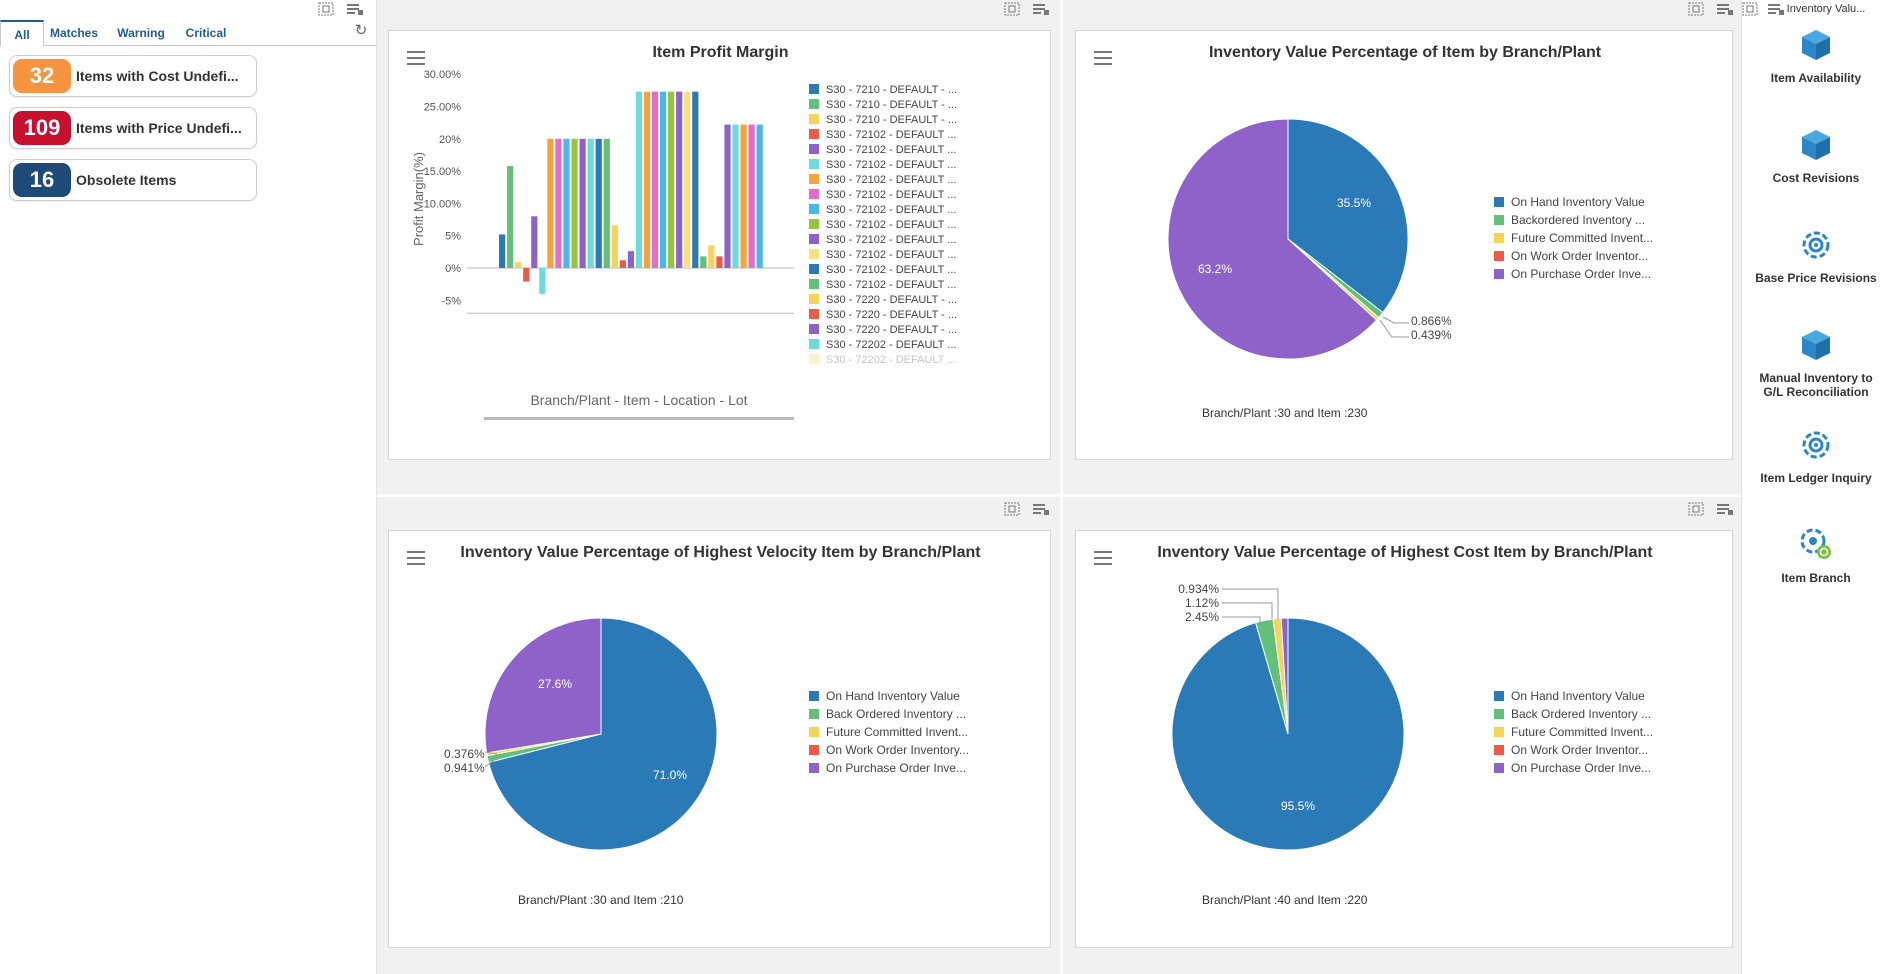  What do you see at coordinates (361, 30) in the screenshot?
I see `refresh-icon: ↻` at bounding box center [361, 30].